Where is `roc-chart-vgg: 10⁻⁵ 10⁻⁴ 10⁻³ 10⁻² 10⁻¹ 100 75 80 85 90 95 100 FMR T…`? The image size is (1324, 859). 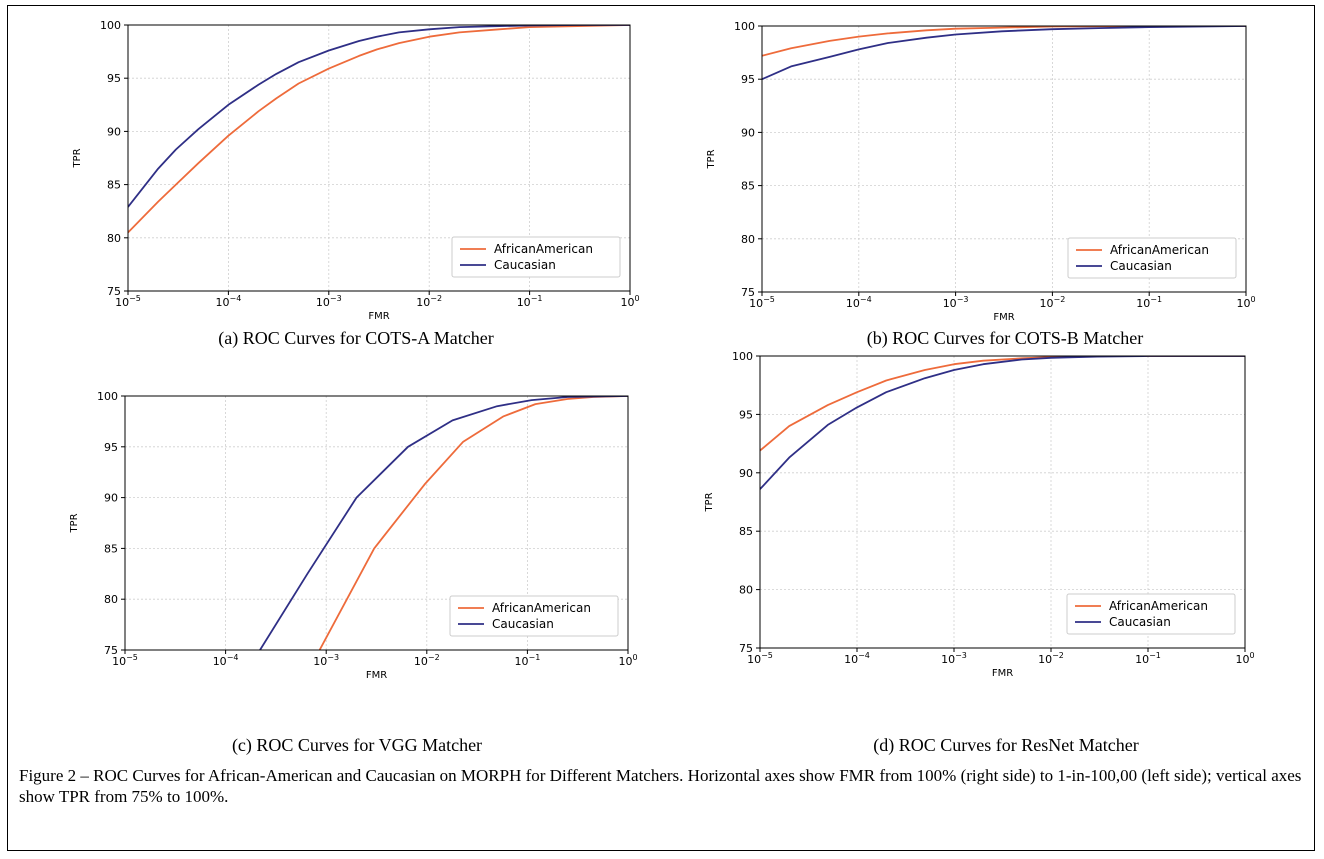
roc-chart-vgg: 10⁻⁵ 10⁻⁴ 10⁻³ 10⁻² 10⁻¹ 100 75 80 85 90 95 100 FMR T… is located at coordinates (353, 535).